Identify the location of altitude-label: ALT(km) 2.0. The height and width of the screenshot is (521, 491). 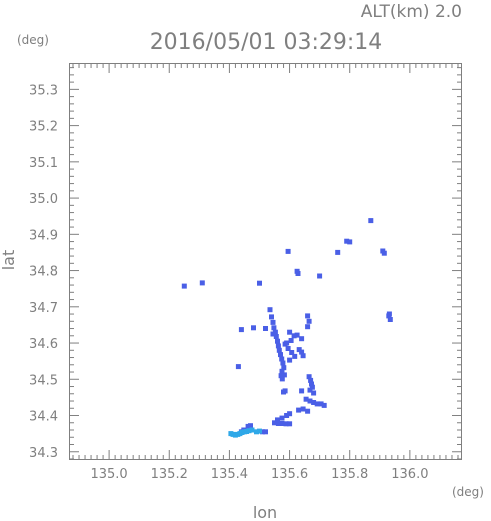
(411, 12).